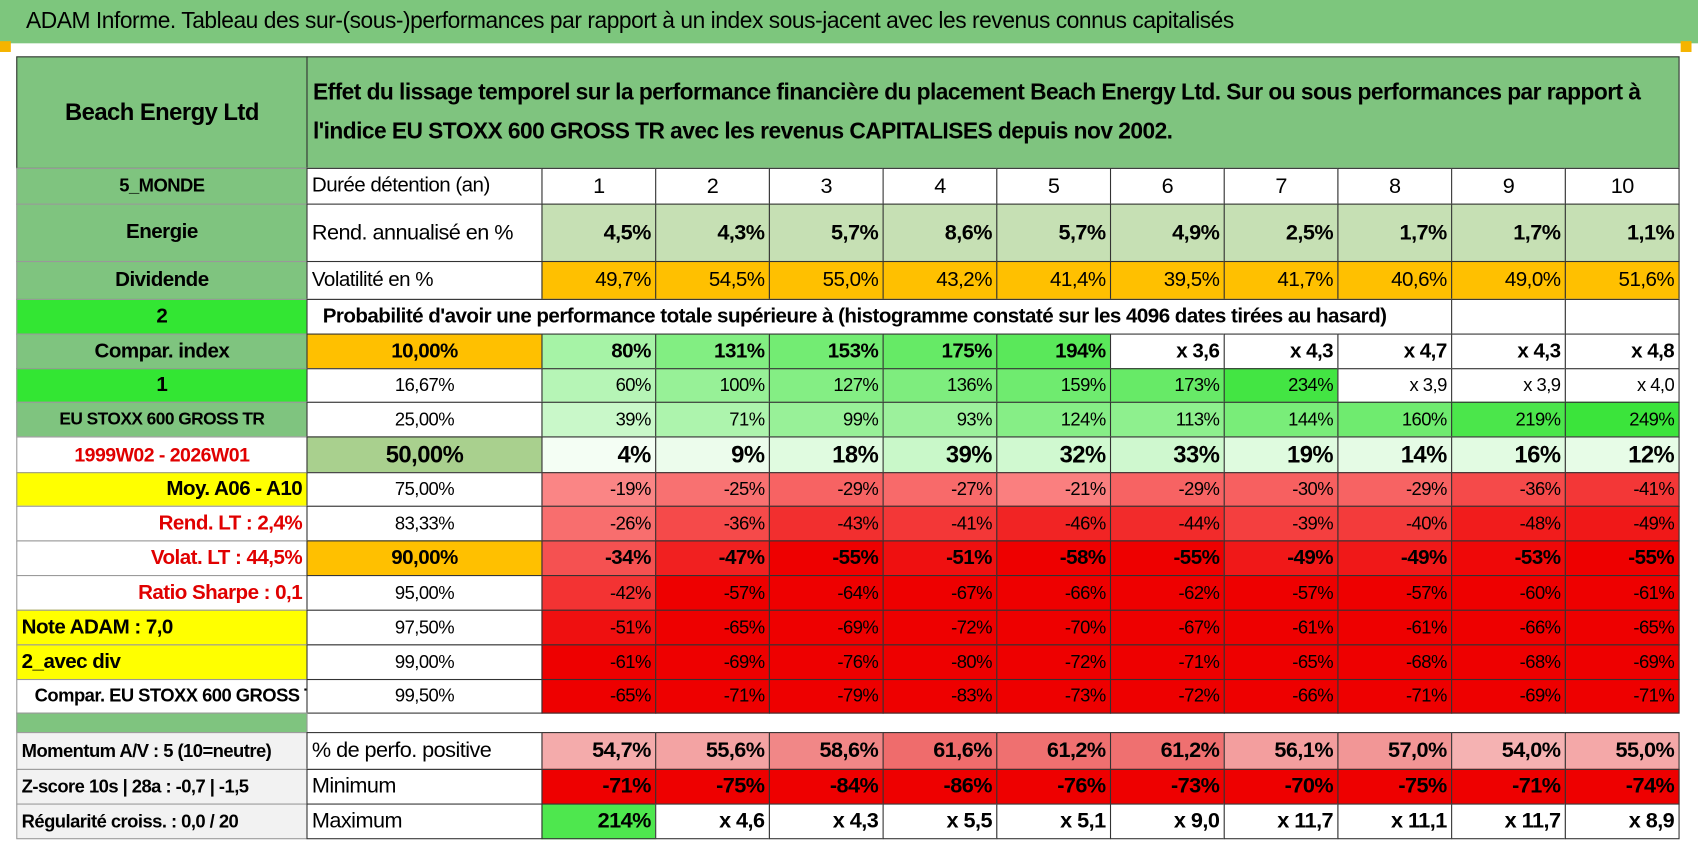 This screenshot has width=1698, height=848. Describe the element at coordinates (826, 419) in the screenshot. I see `value-cell: 99%` at that location.